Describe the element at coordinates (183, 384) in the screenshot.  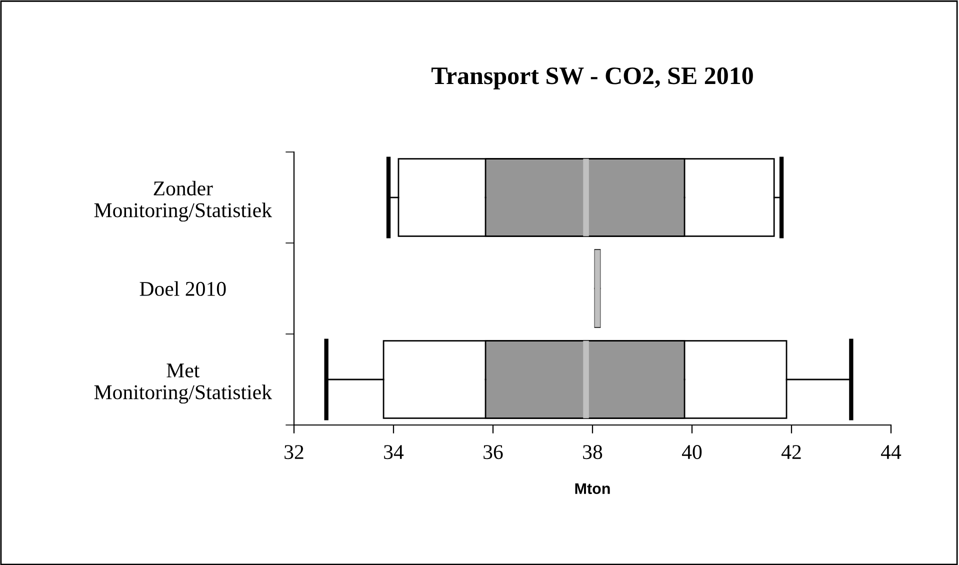
I see `y-tick-label: Met Monitoring/Statistiek` at that location.